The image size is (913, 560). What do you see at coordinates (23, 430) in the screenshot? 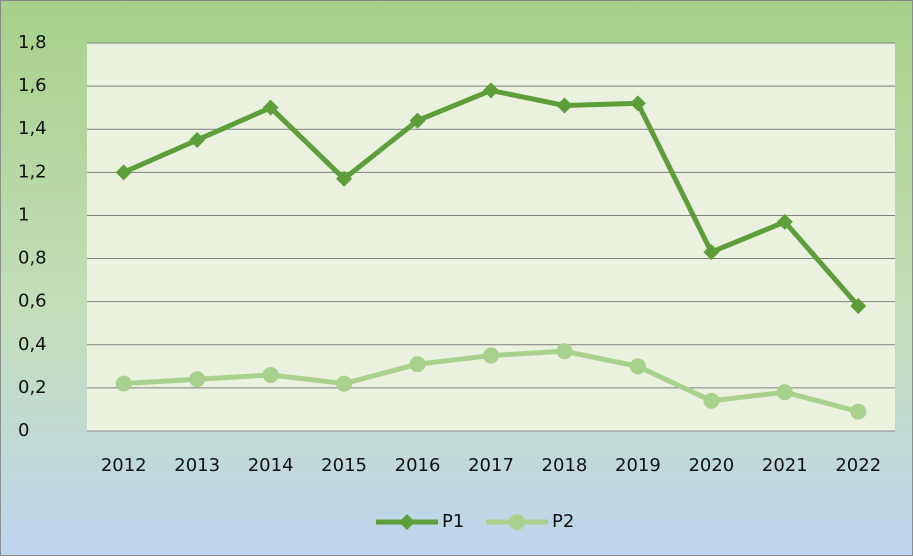
I see `y-tick-label: 0` at bounding box center [23, 430].